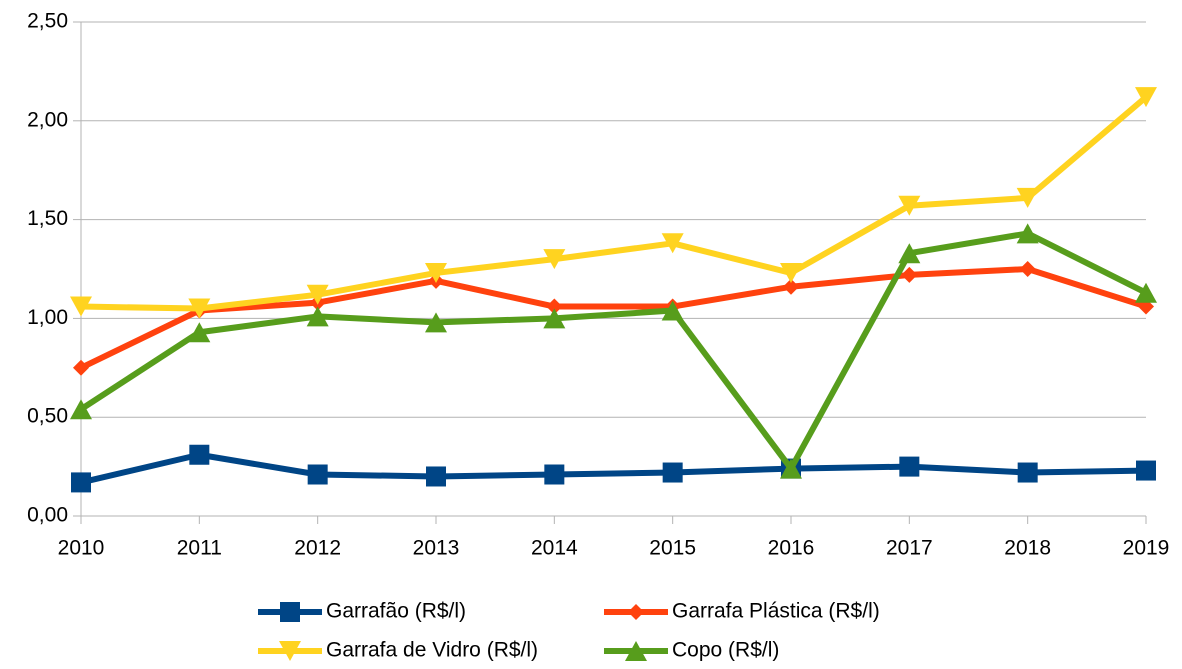  I want to click on x-tick-label: 2013, so click(436, 548).